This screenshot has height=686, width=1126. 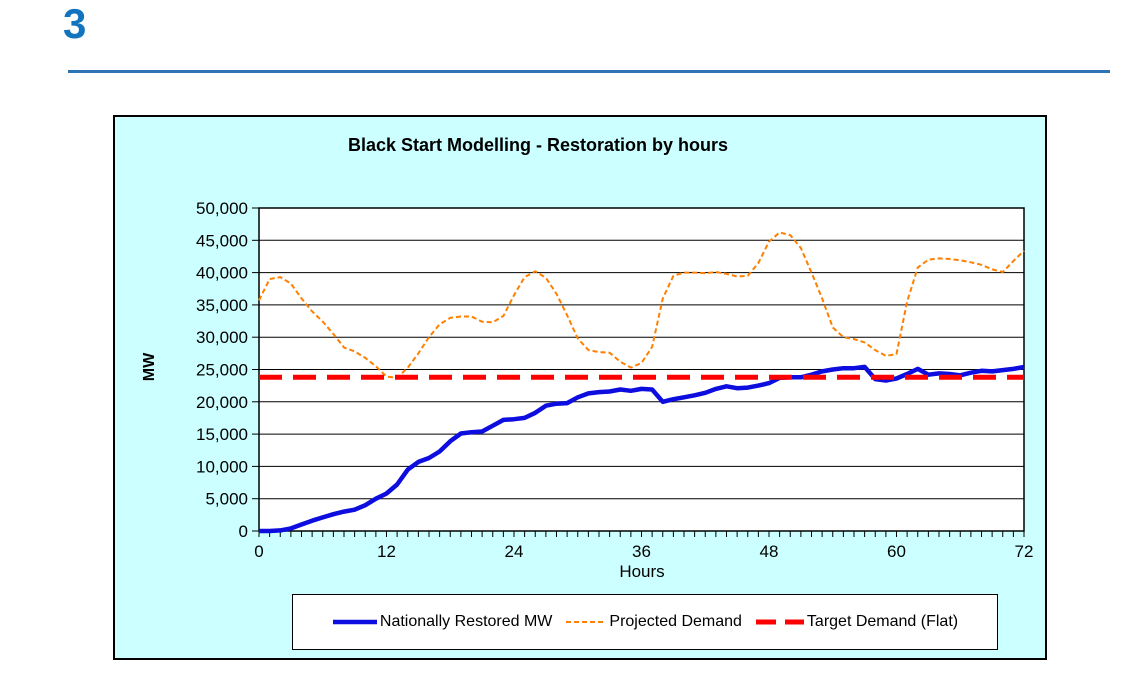 I want to click on x-tick-label: 72, so click(x=1024, y=551).